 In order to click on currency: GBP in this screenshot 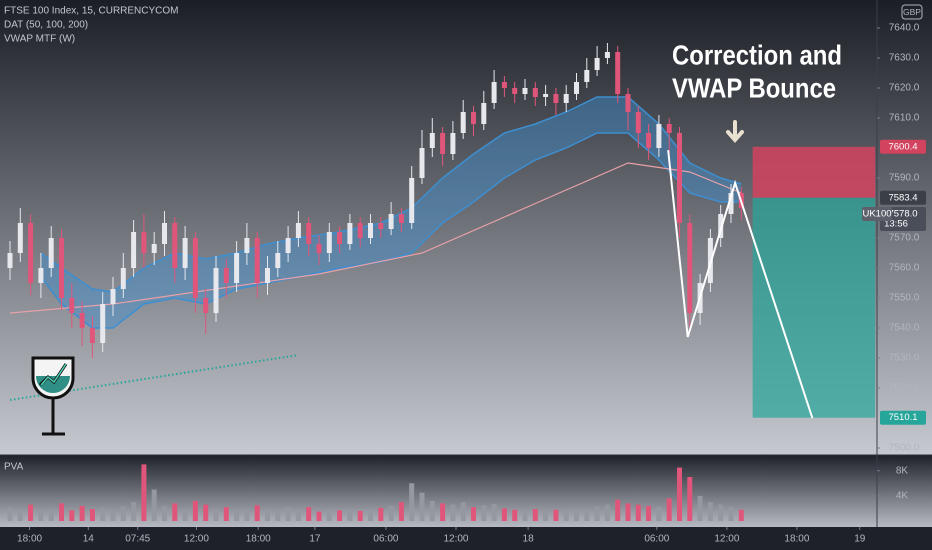, I will do `click(912, 12)`.